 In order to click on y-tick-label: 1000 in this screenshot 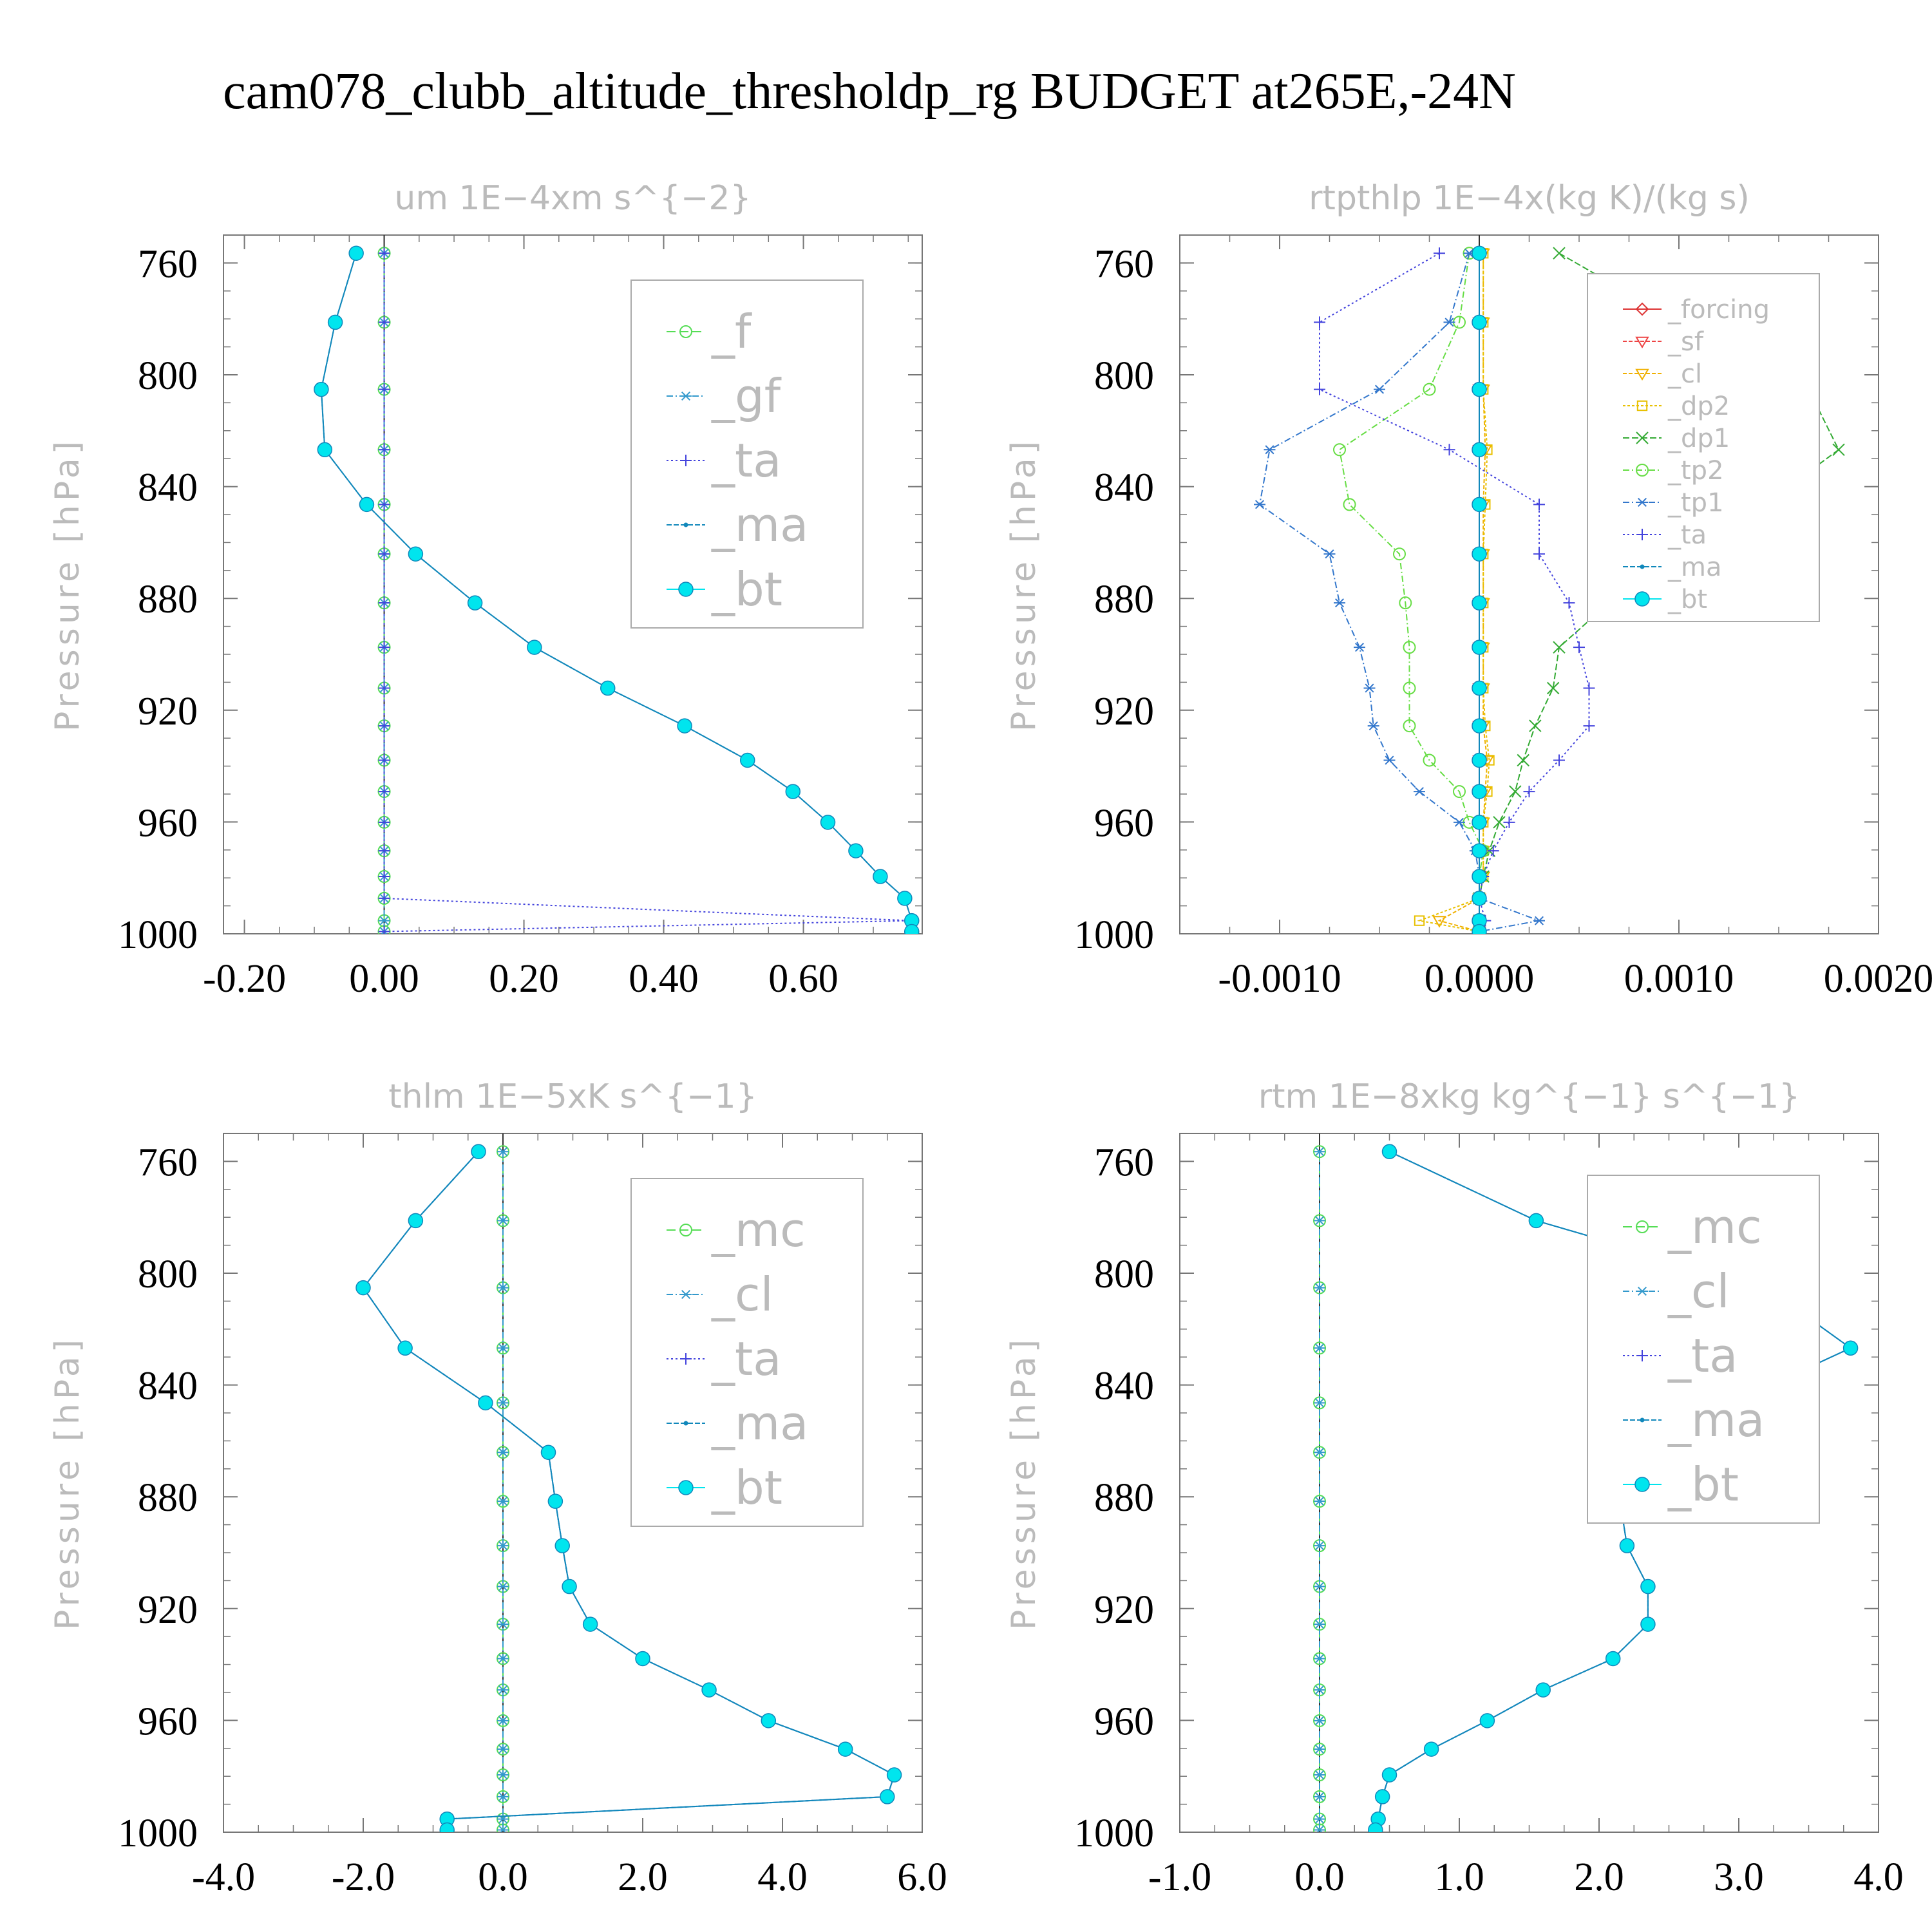, I will do `click(158, 935)`.